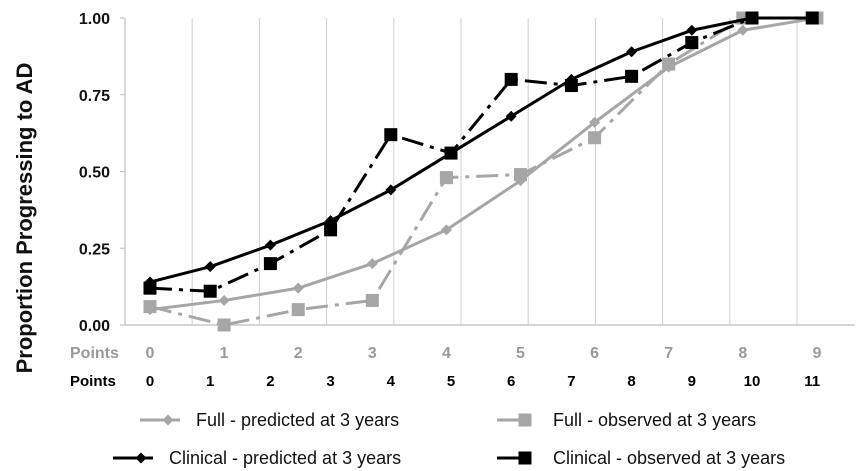 The width and height of the screenshot is (859, 471). Describe the element at coordinates (285, 458) in the screenshot. I see `legend-label: Clinical - predicted at 3 years` at that location.